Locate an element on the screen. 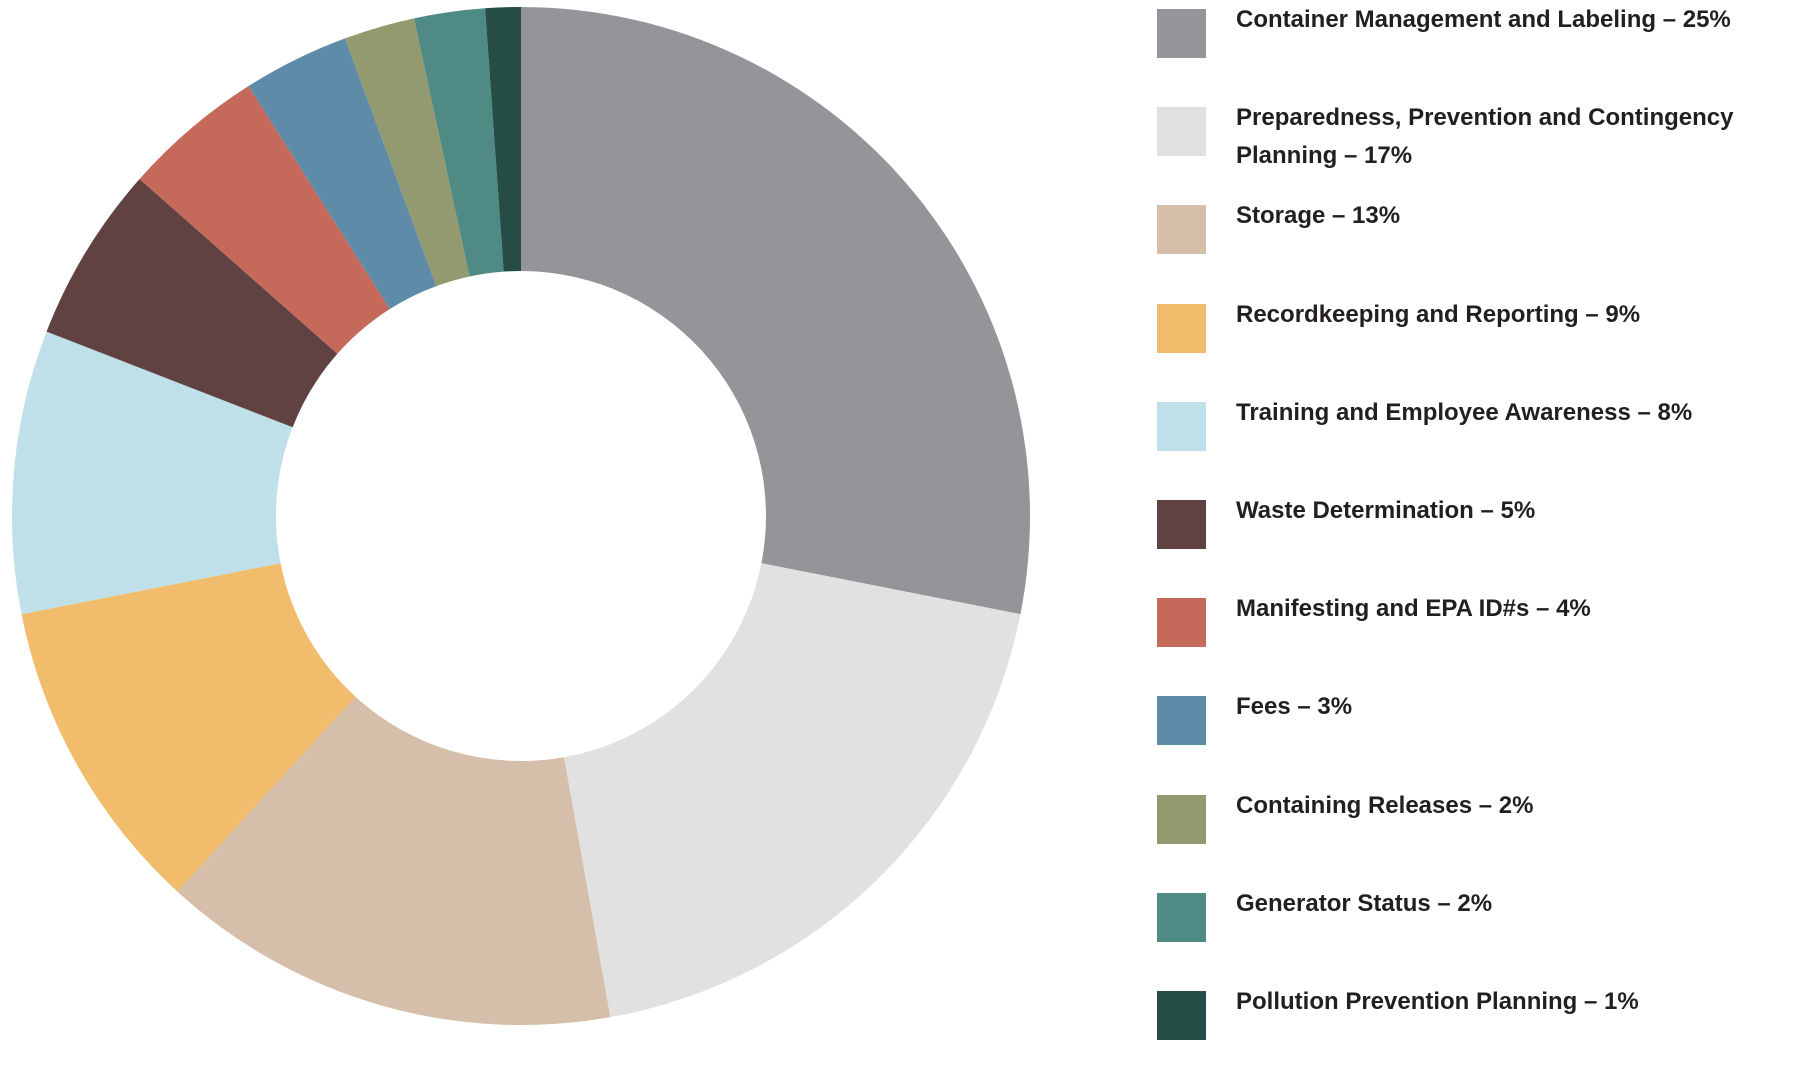 This screenshot has height=1089, width=1817. legend-label: Manifesting and EPA ID#s – 4% is located at coordinates (1413, 609).